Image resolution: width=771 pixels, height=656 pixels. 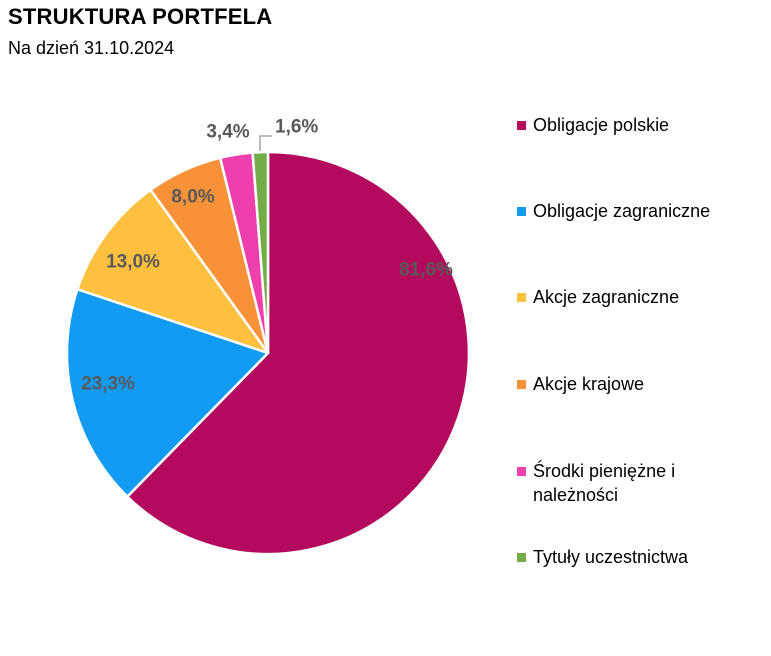 I want to click on legend-item-6: Tytuły uczestnictwa, so click(x=634, y=557).